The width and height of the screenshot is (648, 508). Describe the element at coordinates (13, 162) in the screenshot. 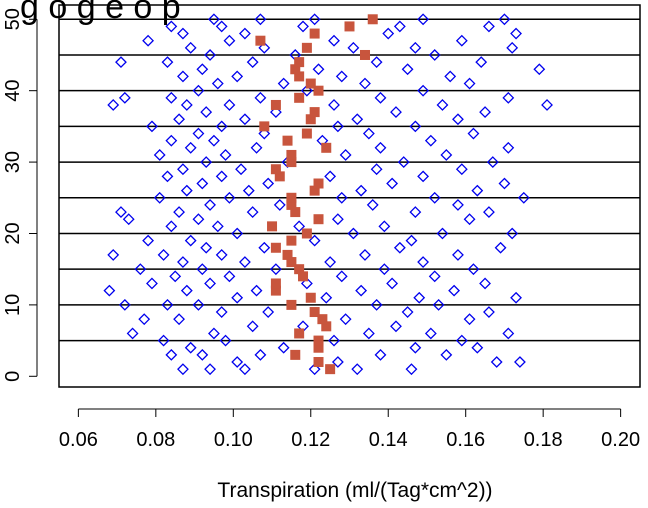

I see `y-tick-label: 30` at that location.